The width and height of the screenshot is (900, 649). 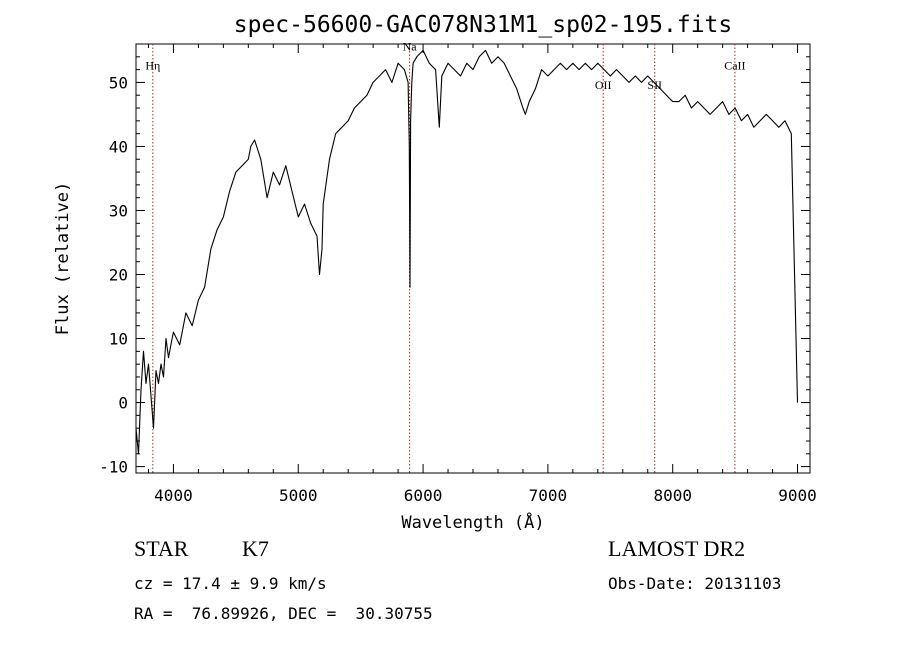 What do you see at coordinates (677, 548) in the screenshot?
I see `survey-label: LAMOST DR2` at bounding box center [677, 548].